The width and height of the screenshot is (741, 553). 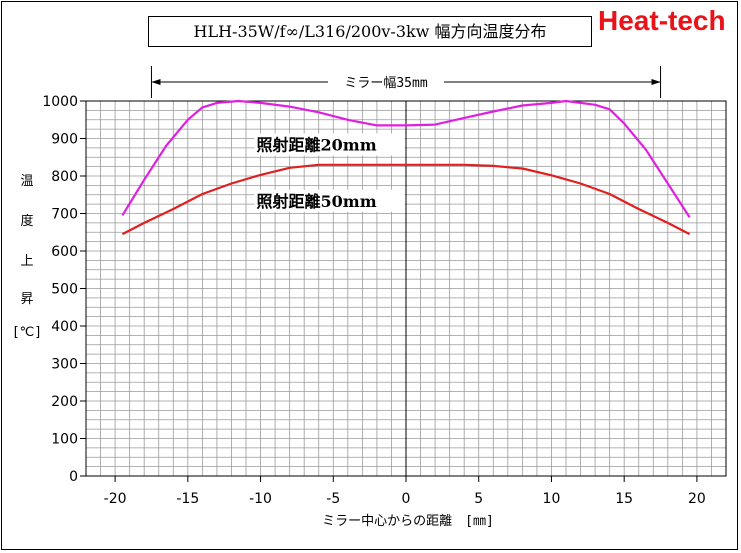 What do you see at coordinates (64, 177) in the screenshot?
I see `y-tick-label: 800` at bounding box center [64, 177].